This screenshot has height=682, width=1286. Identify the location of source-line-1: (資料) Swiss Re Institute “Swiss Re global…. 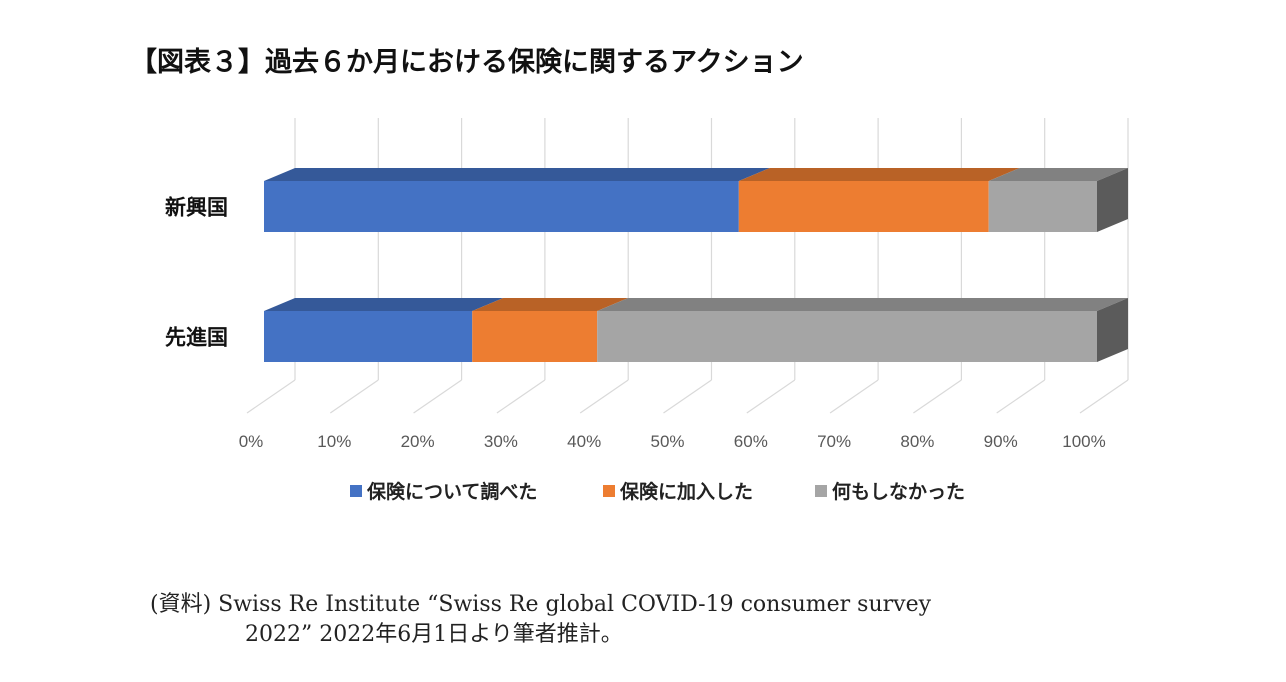
(541, 604).